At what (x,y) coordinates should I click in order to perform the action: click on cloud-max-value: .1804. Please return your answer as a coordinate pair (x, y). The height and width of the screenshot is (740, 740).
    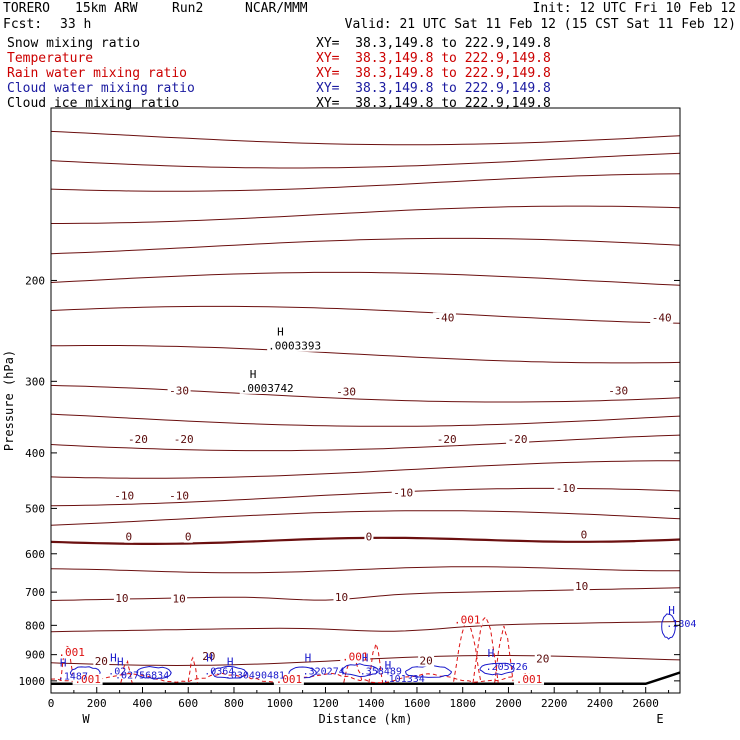
    Looking at the image, I should click on (681, 624).